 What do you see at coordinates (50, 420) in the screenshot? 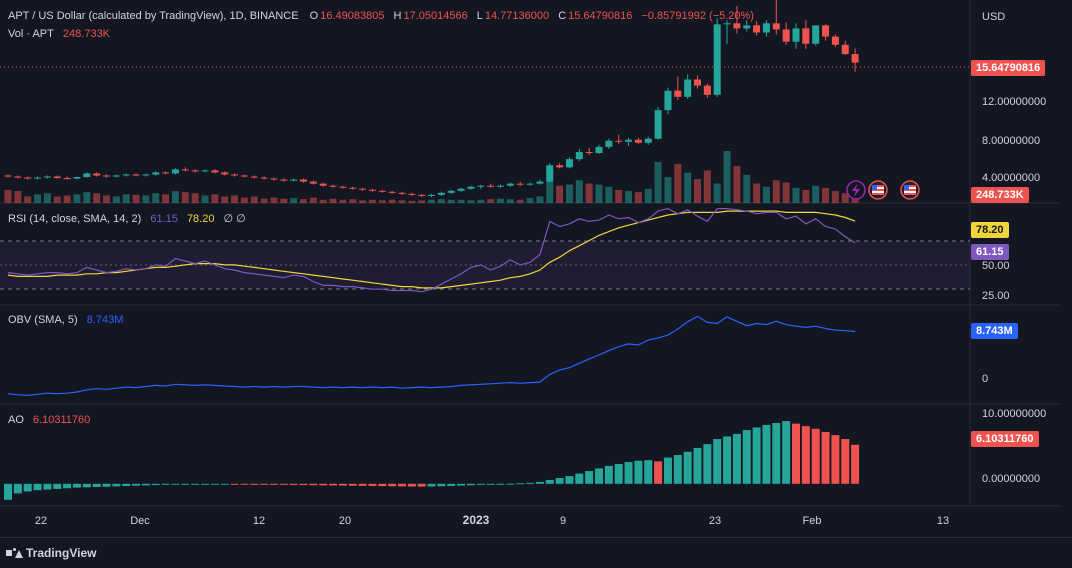
I see `ao-legend: AO 6.10311760` at bounding box center [50, 420].